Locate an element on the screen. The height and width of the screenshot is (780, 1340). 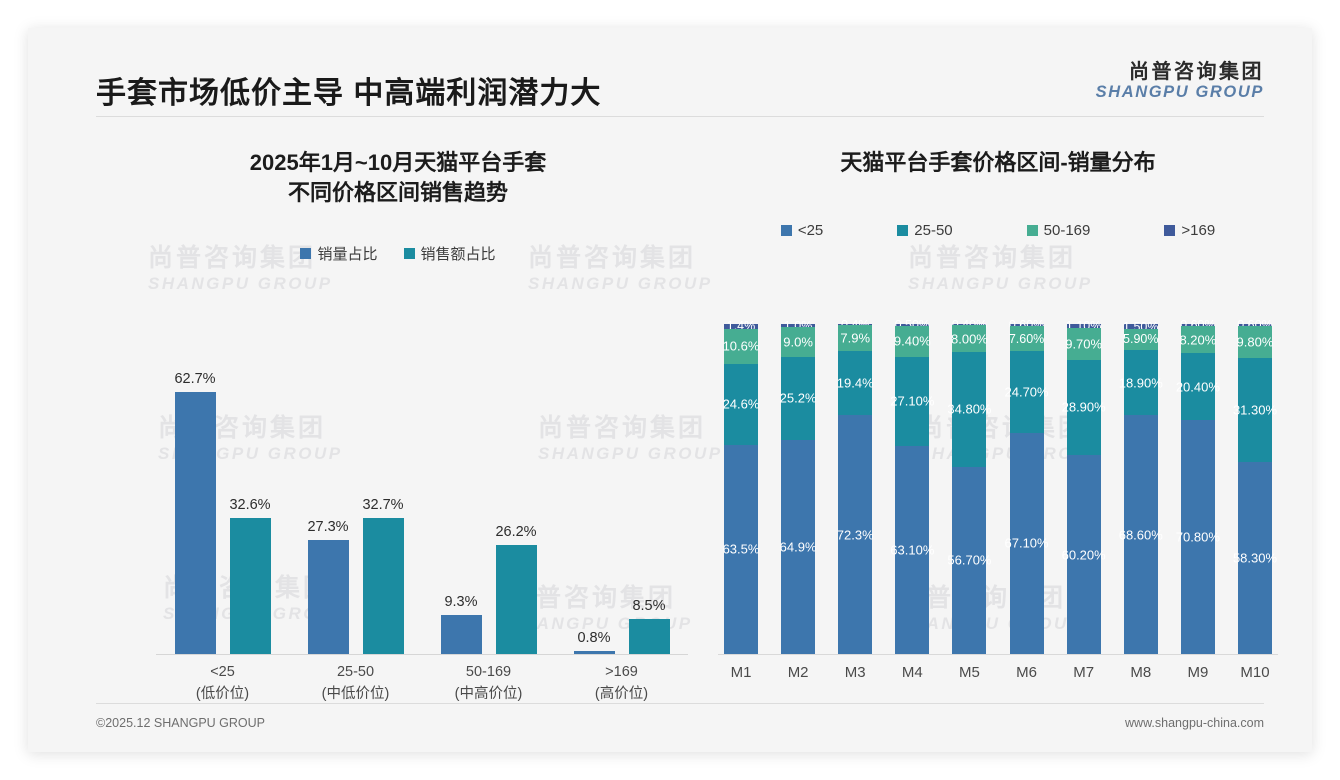
legend-item-25-50: 25-50 is located at coordinates (925, 230).